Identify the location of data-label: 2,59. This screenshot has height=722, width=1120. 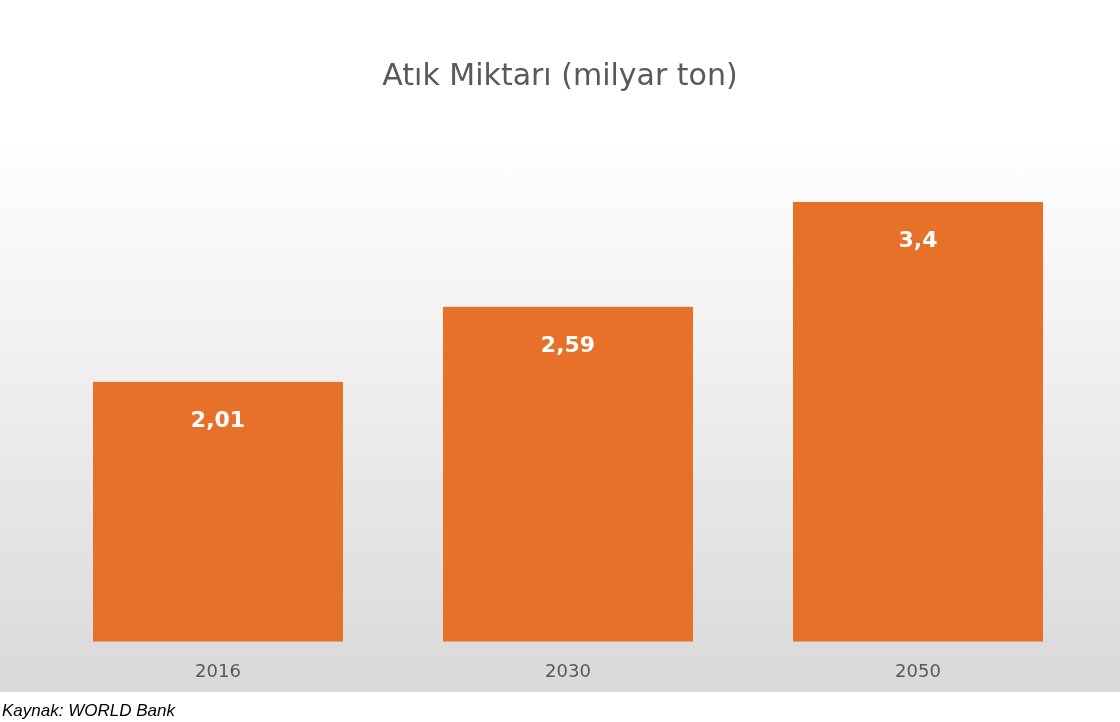
(568, 344).